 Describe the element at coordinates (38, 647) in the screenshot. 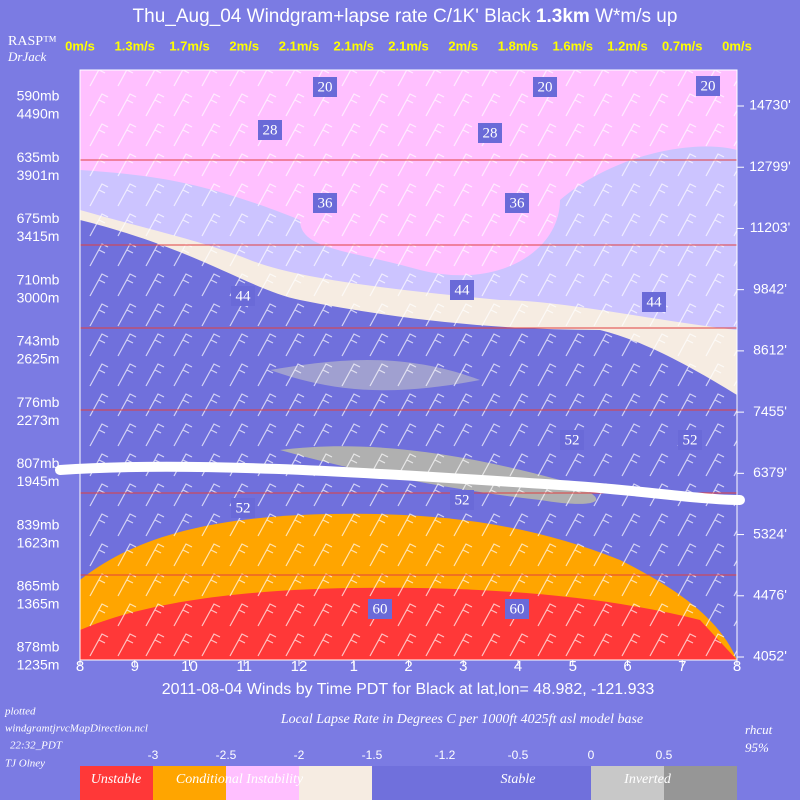

I see `pressure-label: 878mb` at that location.